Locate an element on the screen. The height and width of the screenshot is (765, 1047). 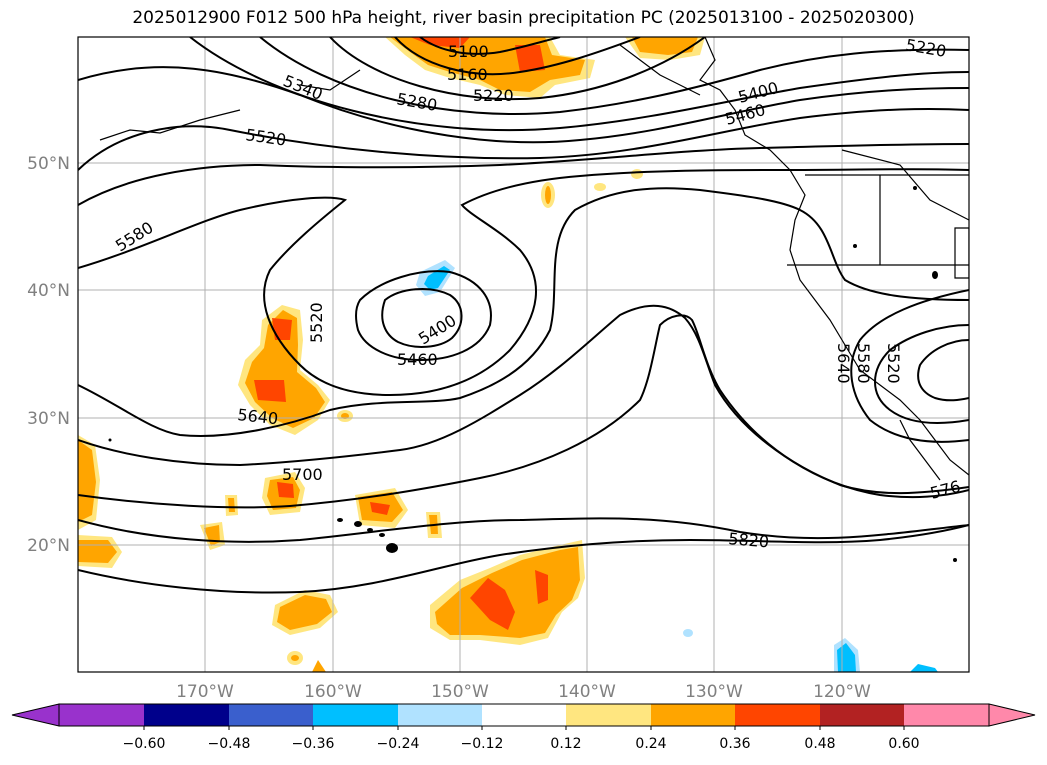
latitude-label: 30°N is located at coordinates (48, 419).